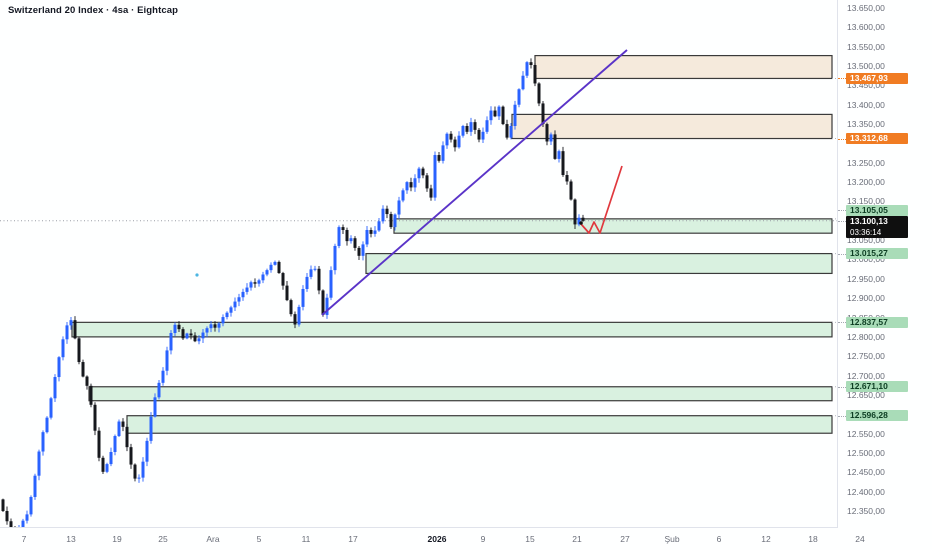  What do you see at coordinates (866, 452) in the screenshot?
I see `price-tick: 12.500,00` at bounding box center [866, 452].